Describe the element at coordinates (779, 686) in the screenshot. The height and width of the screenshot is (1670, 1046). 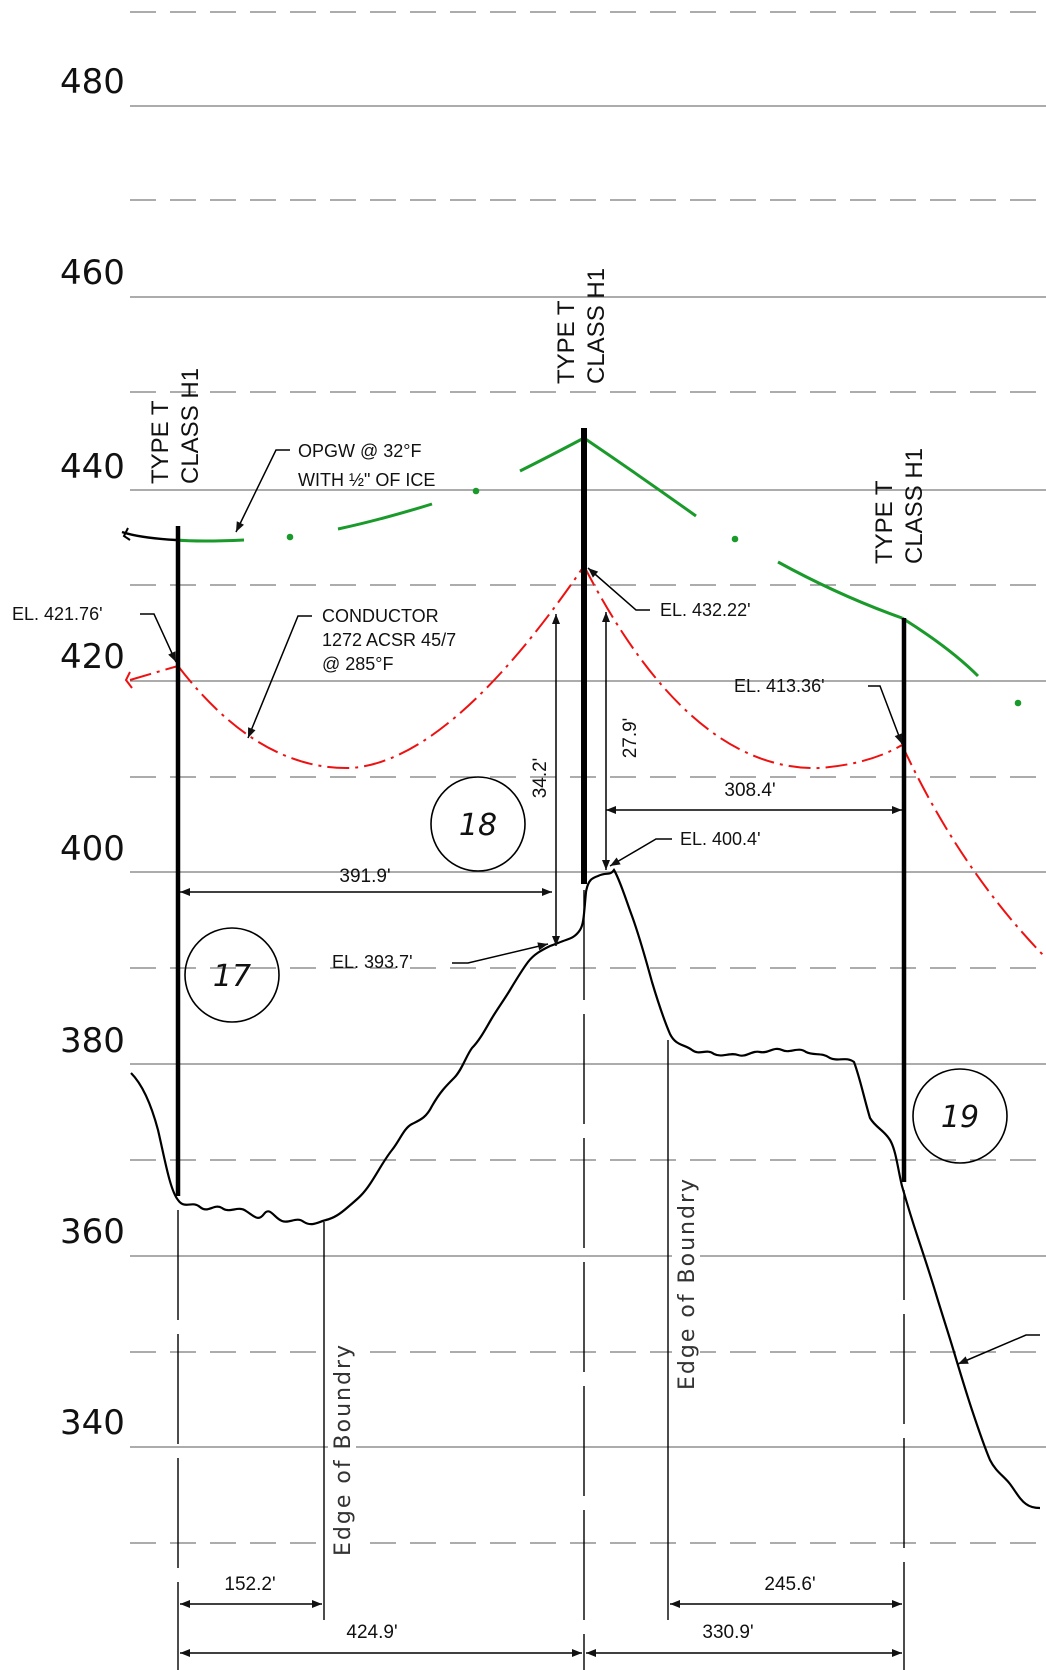
I see `elevation-text: EL. 413.36'` at that location.